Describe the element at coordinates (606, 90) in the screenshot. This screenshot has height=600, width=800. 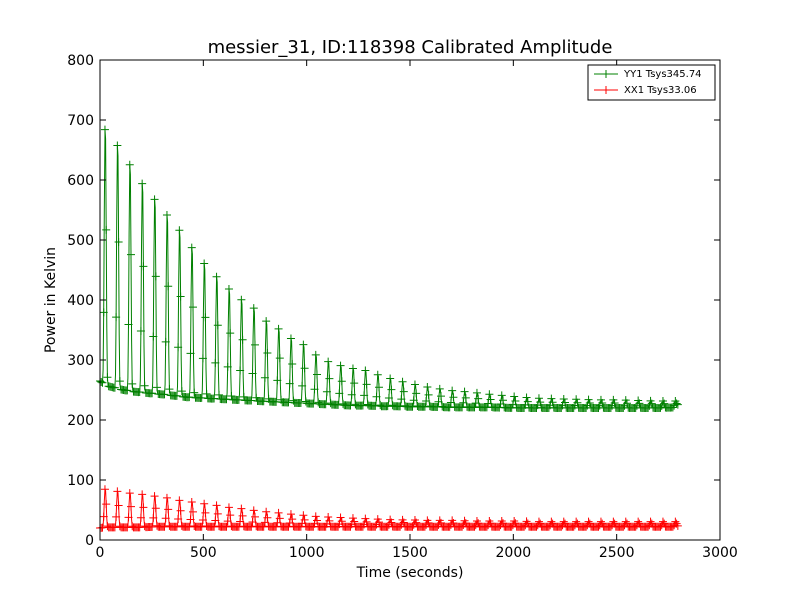
I see `legend-marker-xx1` at that location.